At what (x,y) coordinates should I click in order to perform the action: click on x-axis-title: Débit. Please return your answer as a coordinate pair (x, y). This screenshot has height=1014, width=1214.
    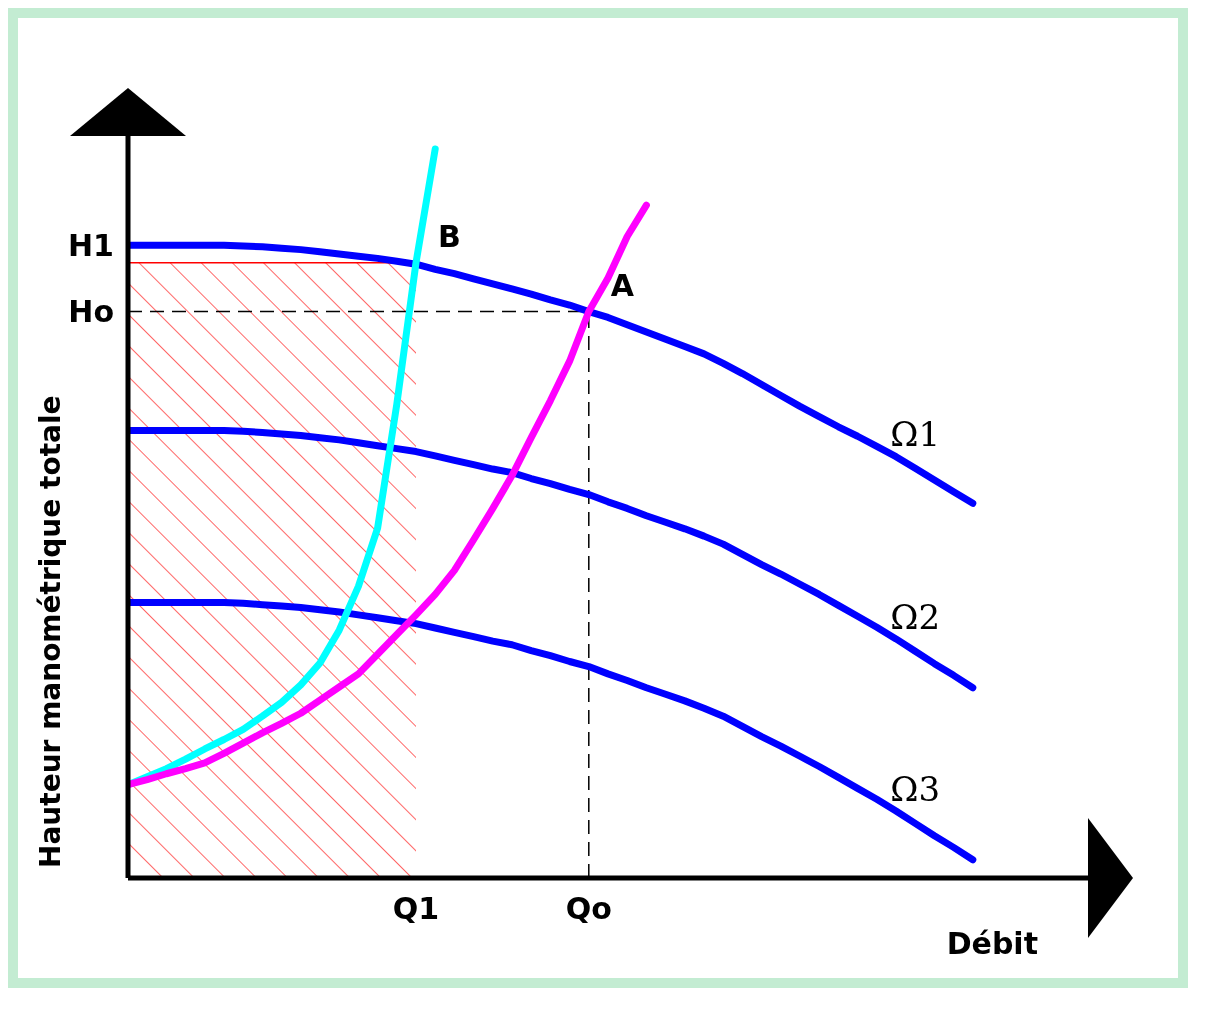
    Looking at the image, I should click on (992, 943).